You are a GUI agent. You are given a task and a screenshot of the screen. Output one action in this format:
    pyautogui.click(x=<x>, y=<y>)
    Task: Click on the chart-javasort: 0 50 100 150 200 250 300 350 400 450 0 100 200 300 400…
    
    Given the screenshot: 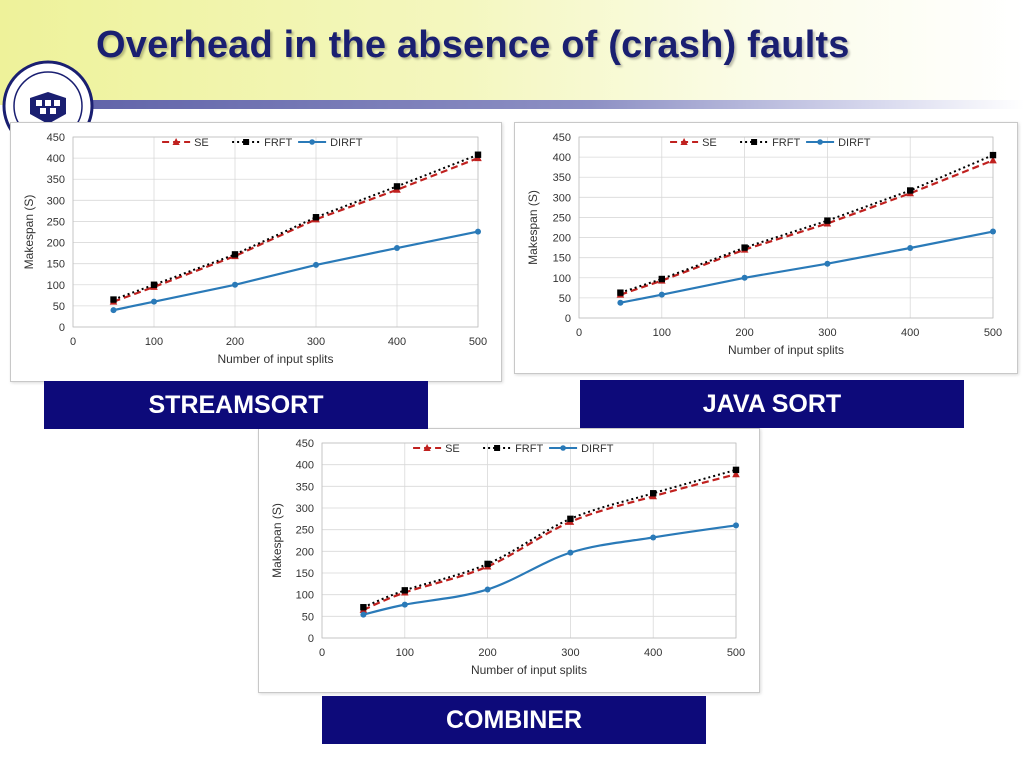 What is the action you would take?
    pyautogui.click(x=764, y=244)
    